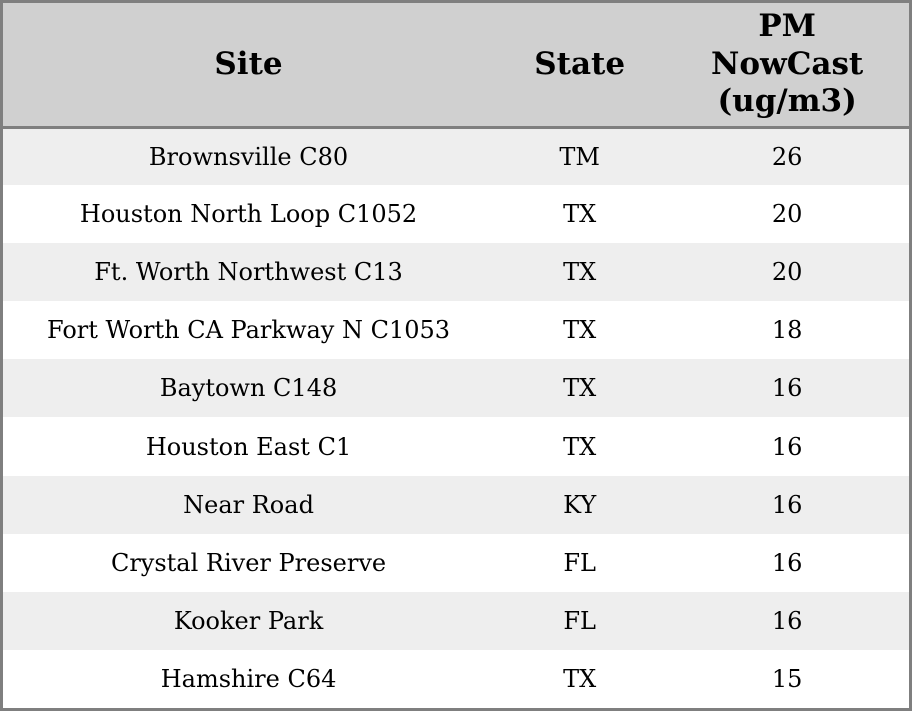 The height and width of the screenshot is (711, 912). Describe the element at coordinates (456, 446) in the screenshot. I see `table-row: Houston East C1 TX 16` at that location.